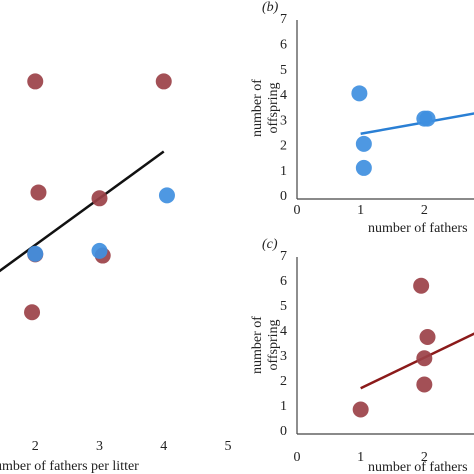 Image resolution: width=474 pixels, height=474 pixels. What do you see at coordinates (82, 211) in the screenshot?
I see `fit-line` at bounding box center [82, 211].